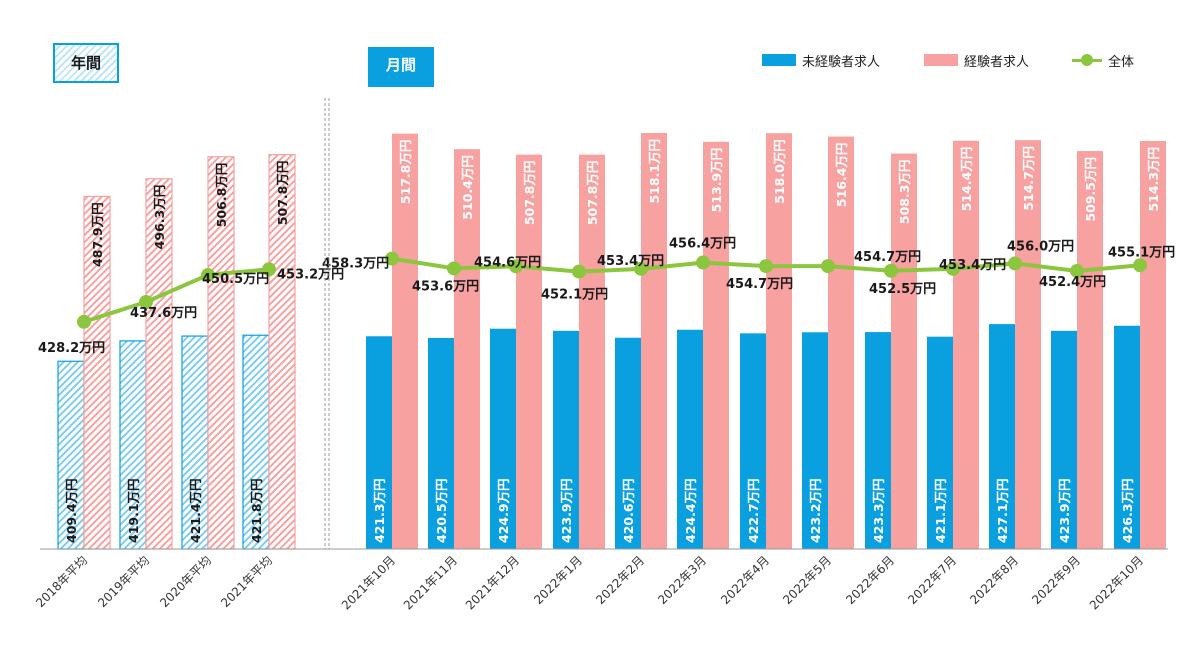  Describe the element at coordinates (71, 348) in the screenshot. I see `data-label-overall: 428.2万円` at that location.